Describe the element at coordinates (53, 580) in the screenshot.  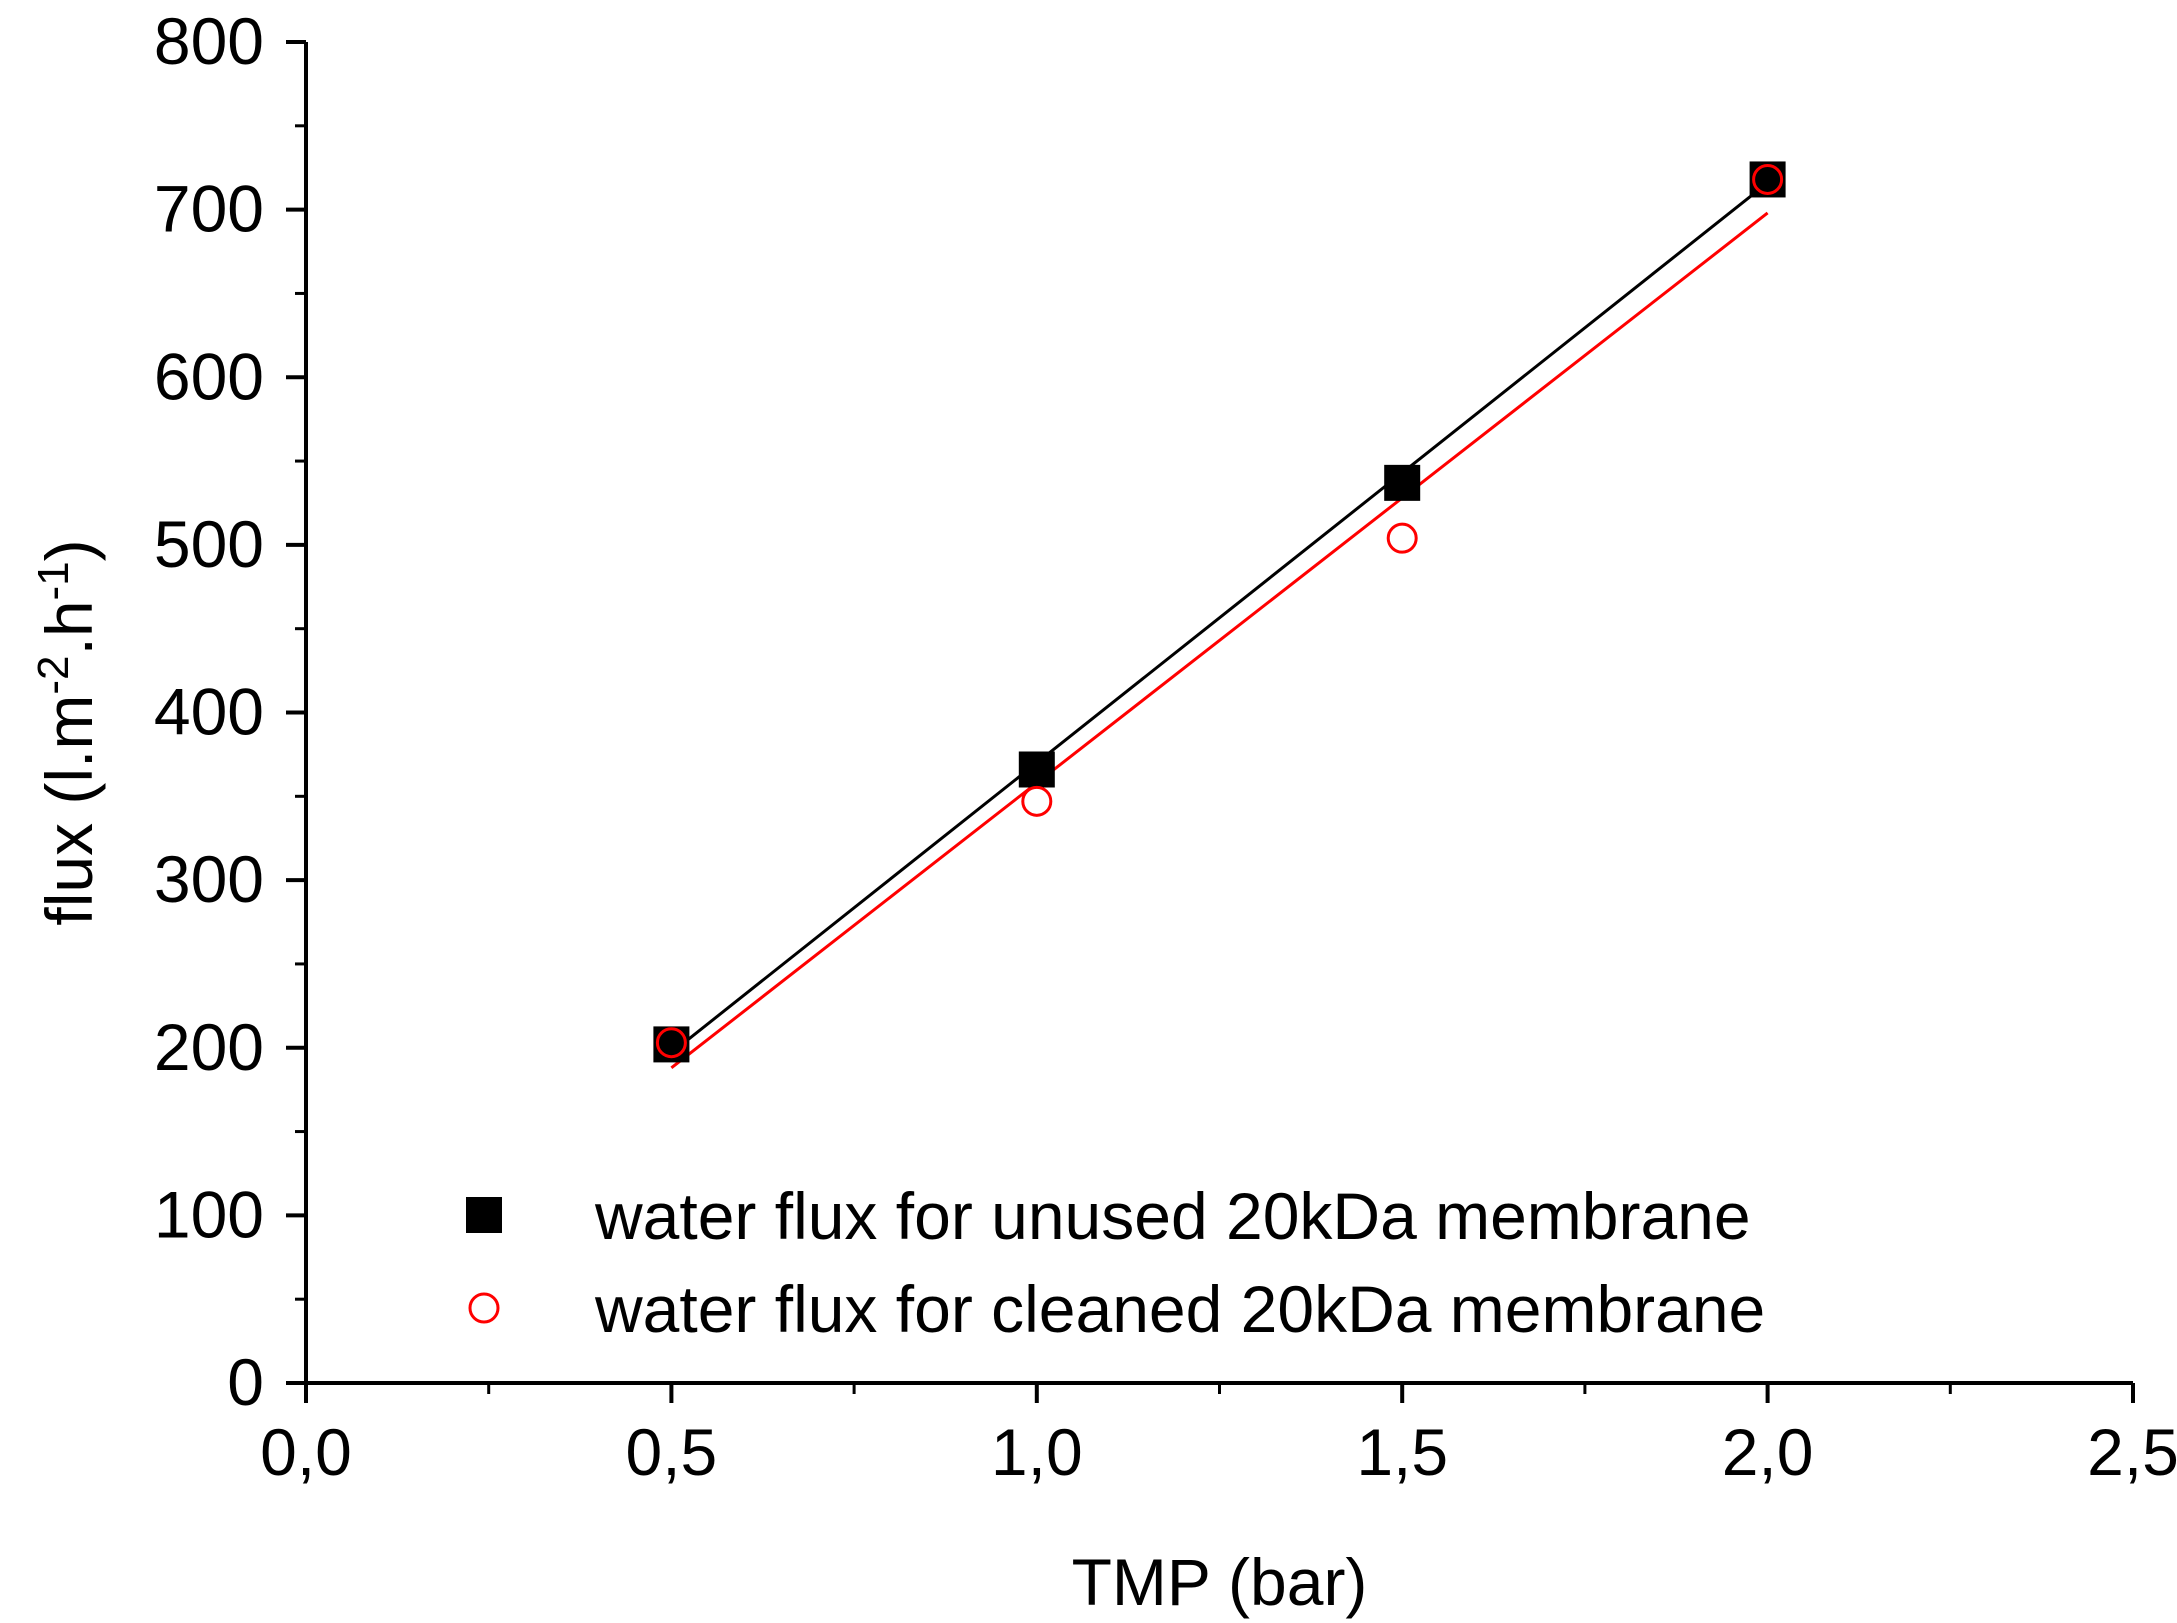
I see `y-axis-title-sup2: -1` at that location.